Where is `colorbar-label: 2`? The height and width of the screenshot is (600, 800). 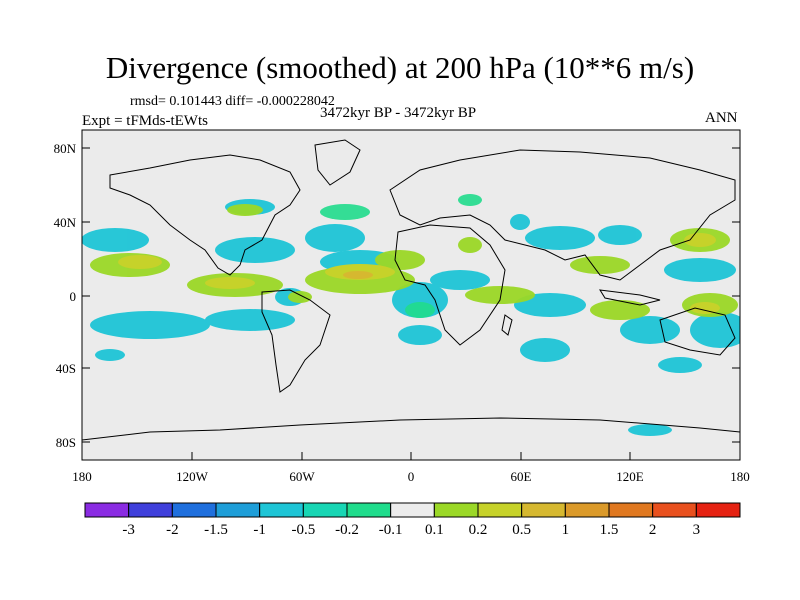
colorbar-label: 2 is located at coordinates (653, 530).